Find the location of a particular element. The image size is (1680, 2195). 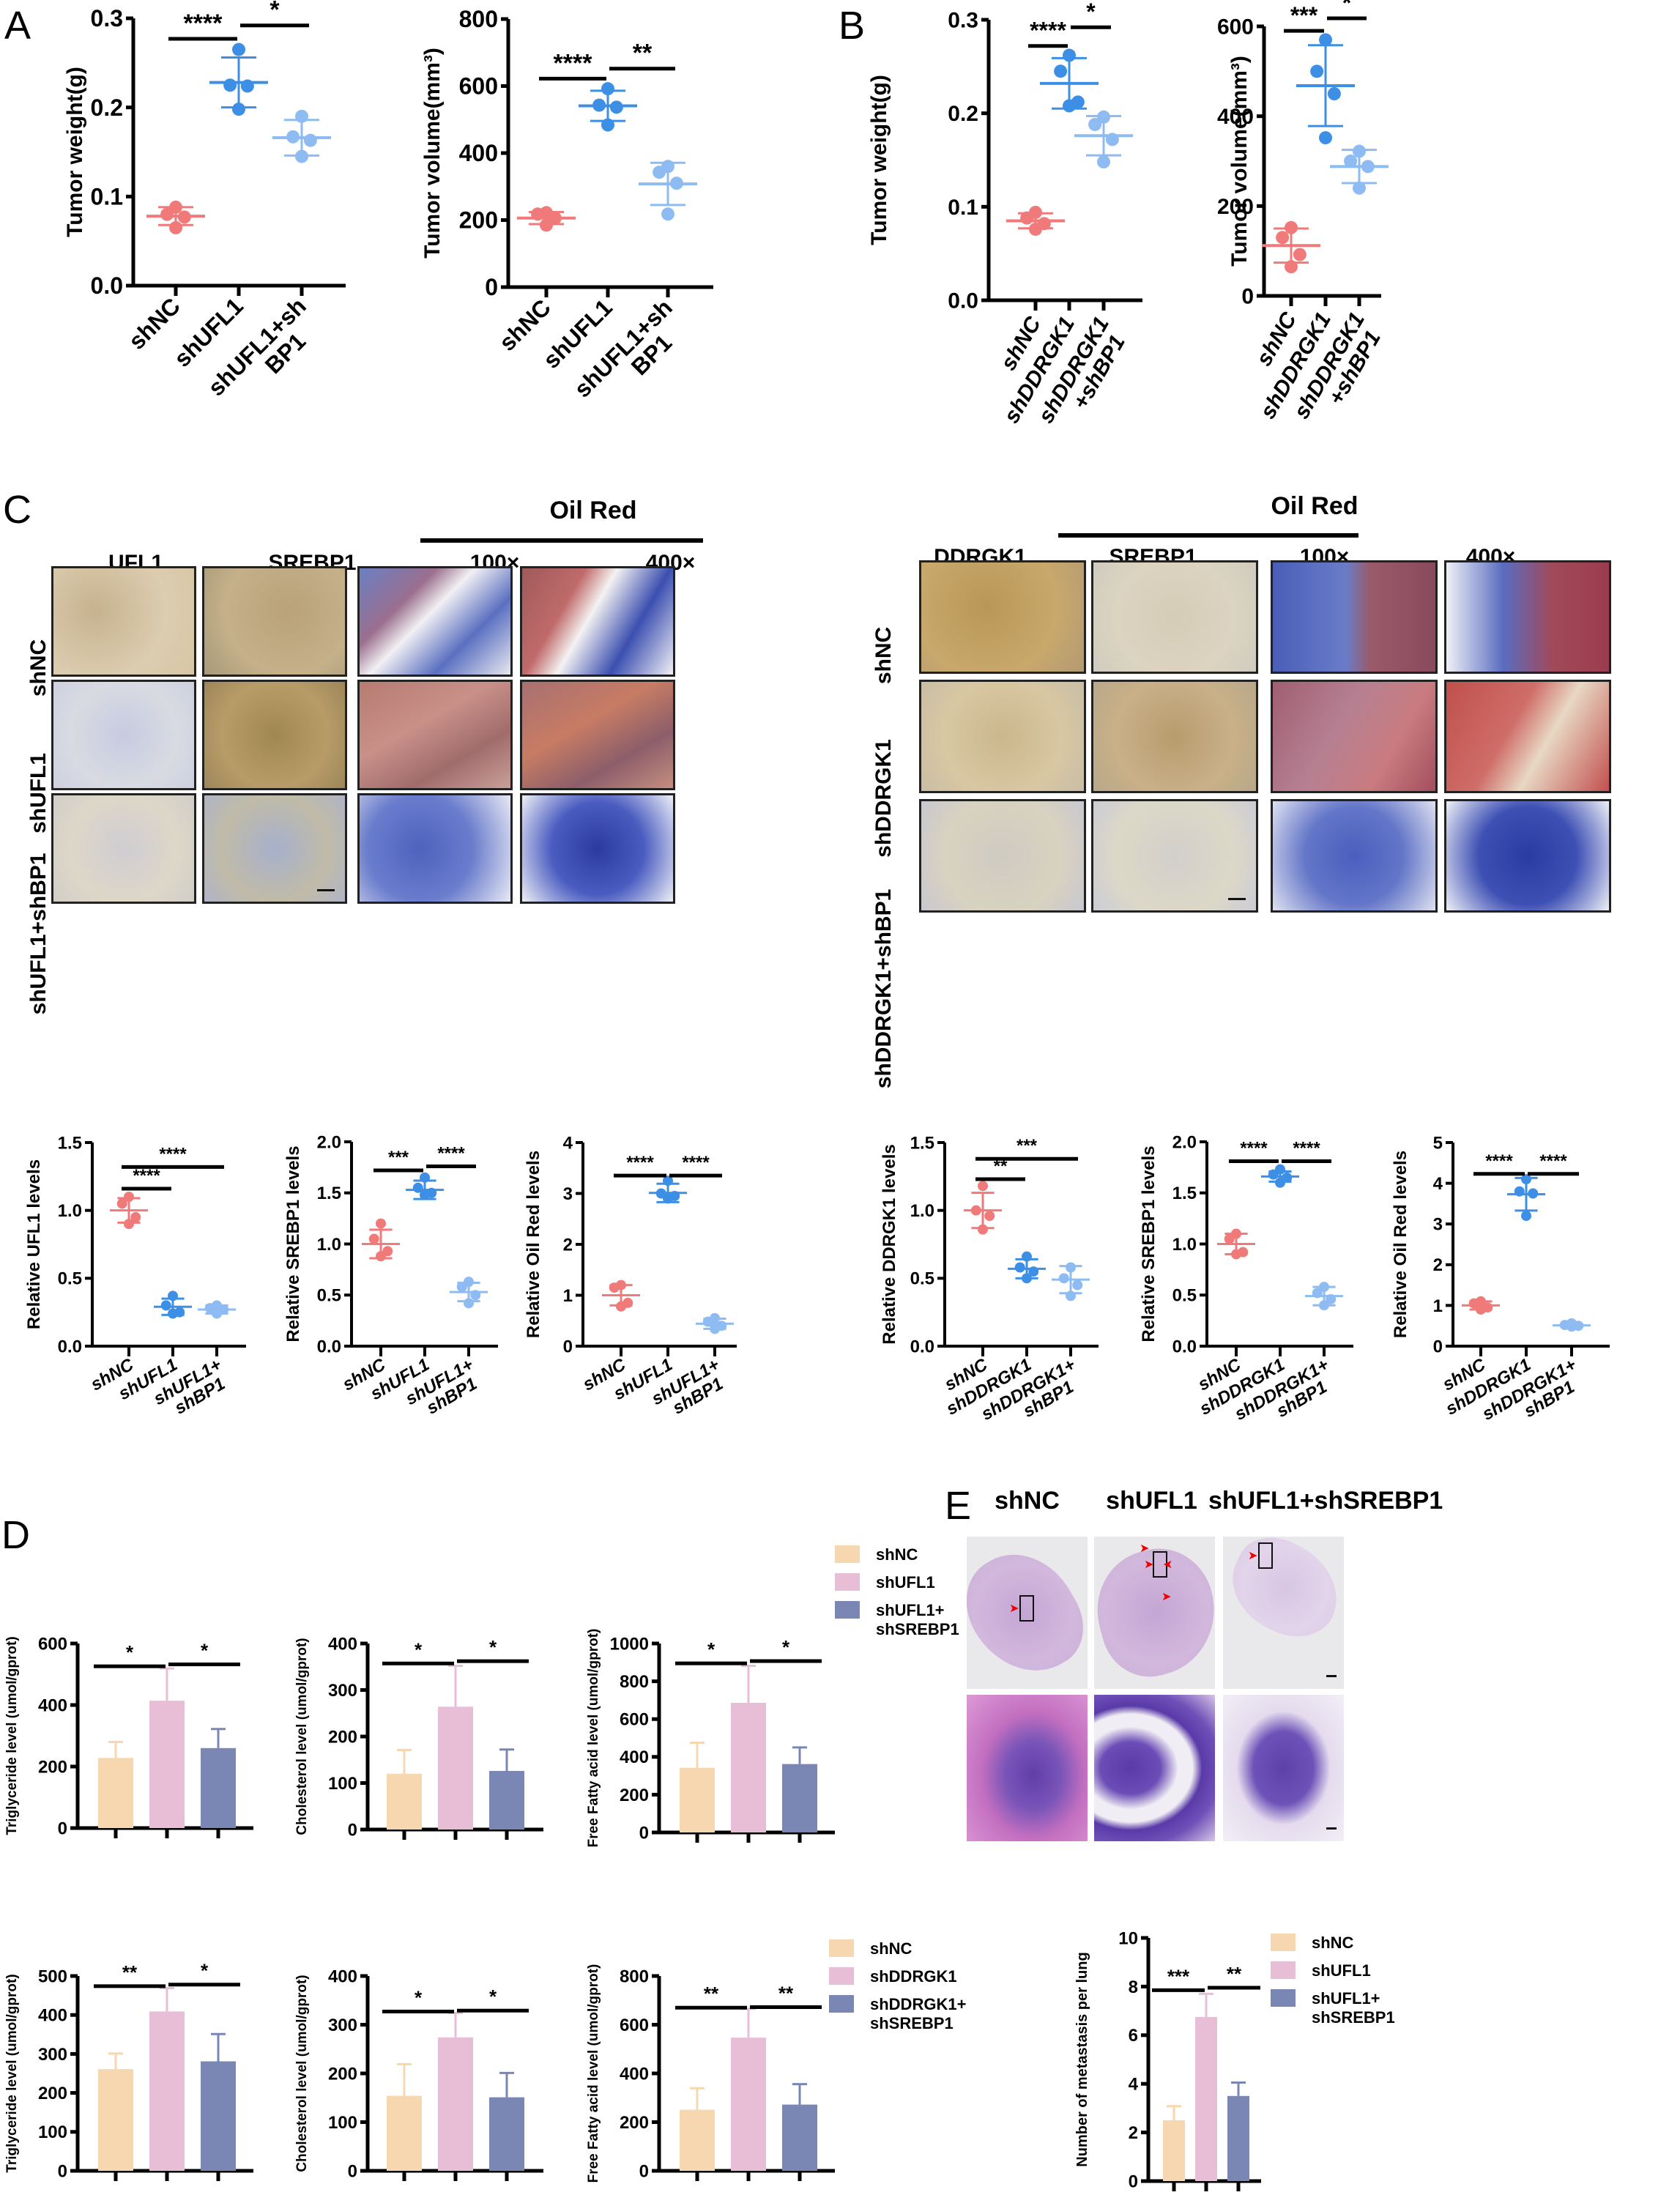

significance-label: ** is located at coordinates (643, 54).